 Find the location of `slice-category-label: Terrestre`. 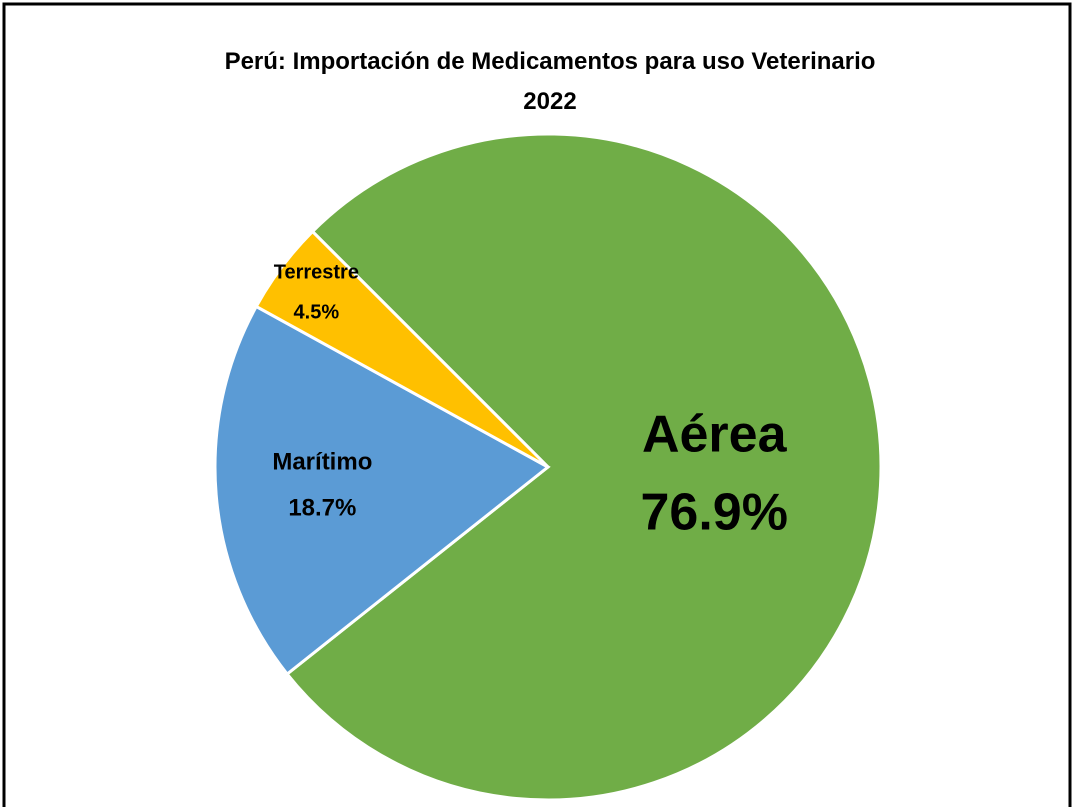

slice-category-label: Terrestre is located at coordinates (316, 272).